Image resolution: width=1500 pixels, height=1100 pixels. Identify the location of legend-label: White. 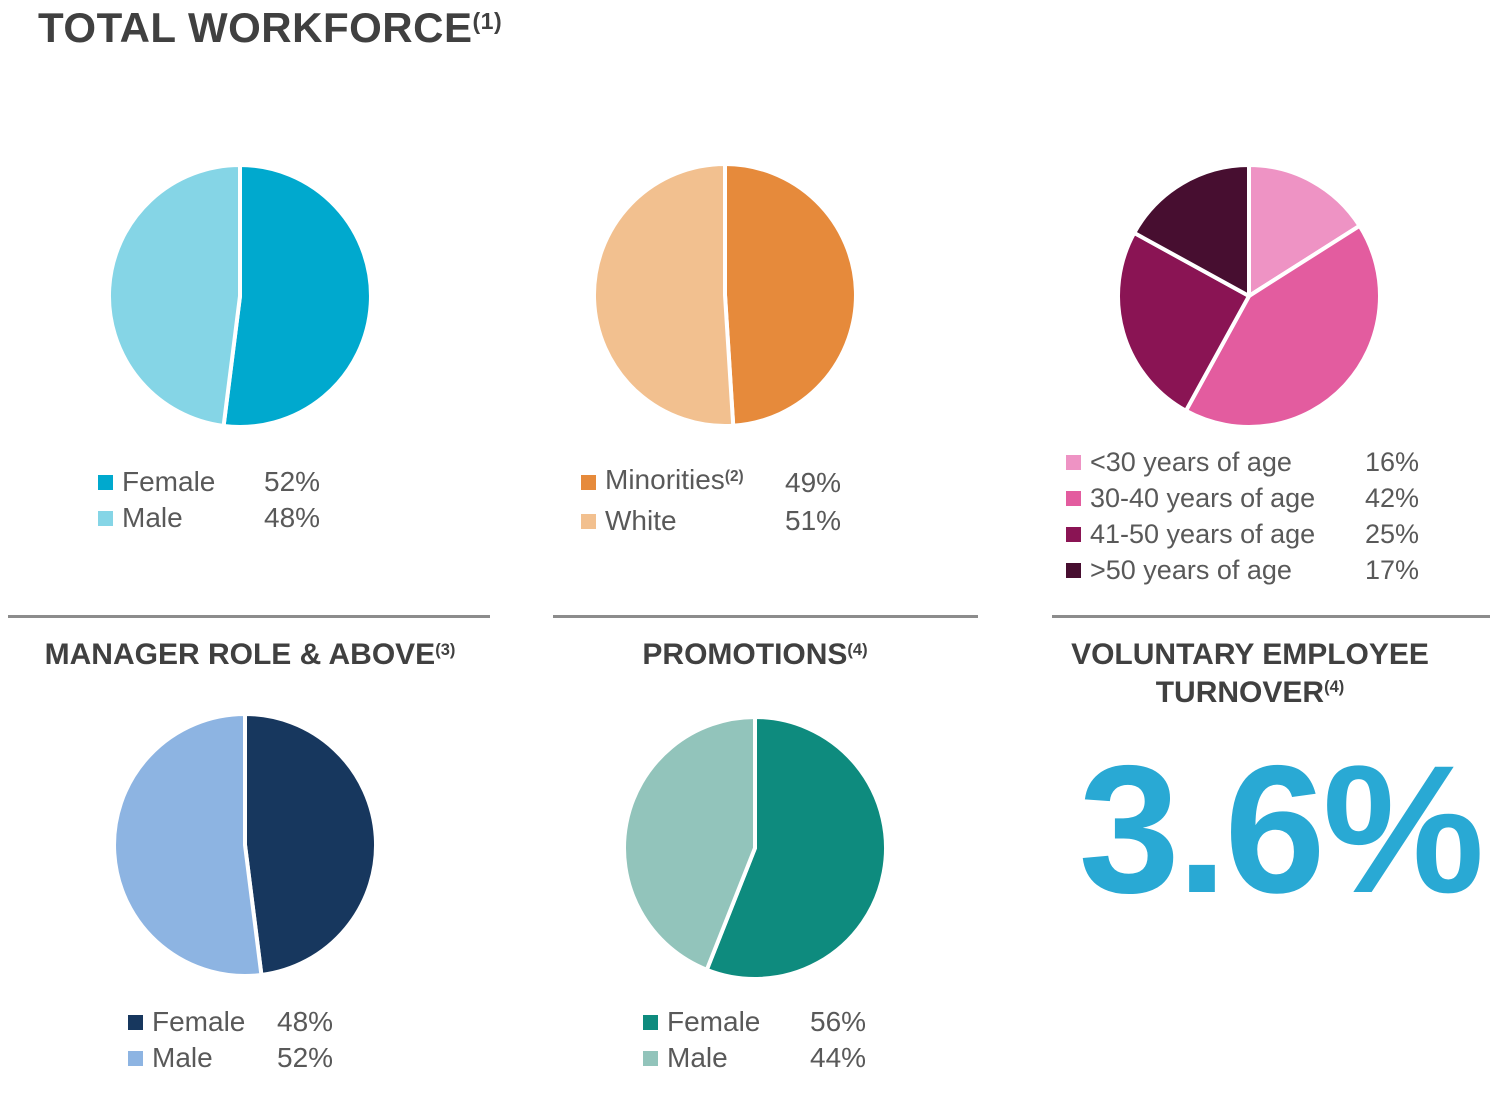
(641, 520).